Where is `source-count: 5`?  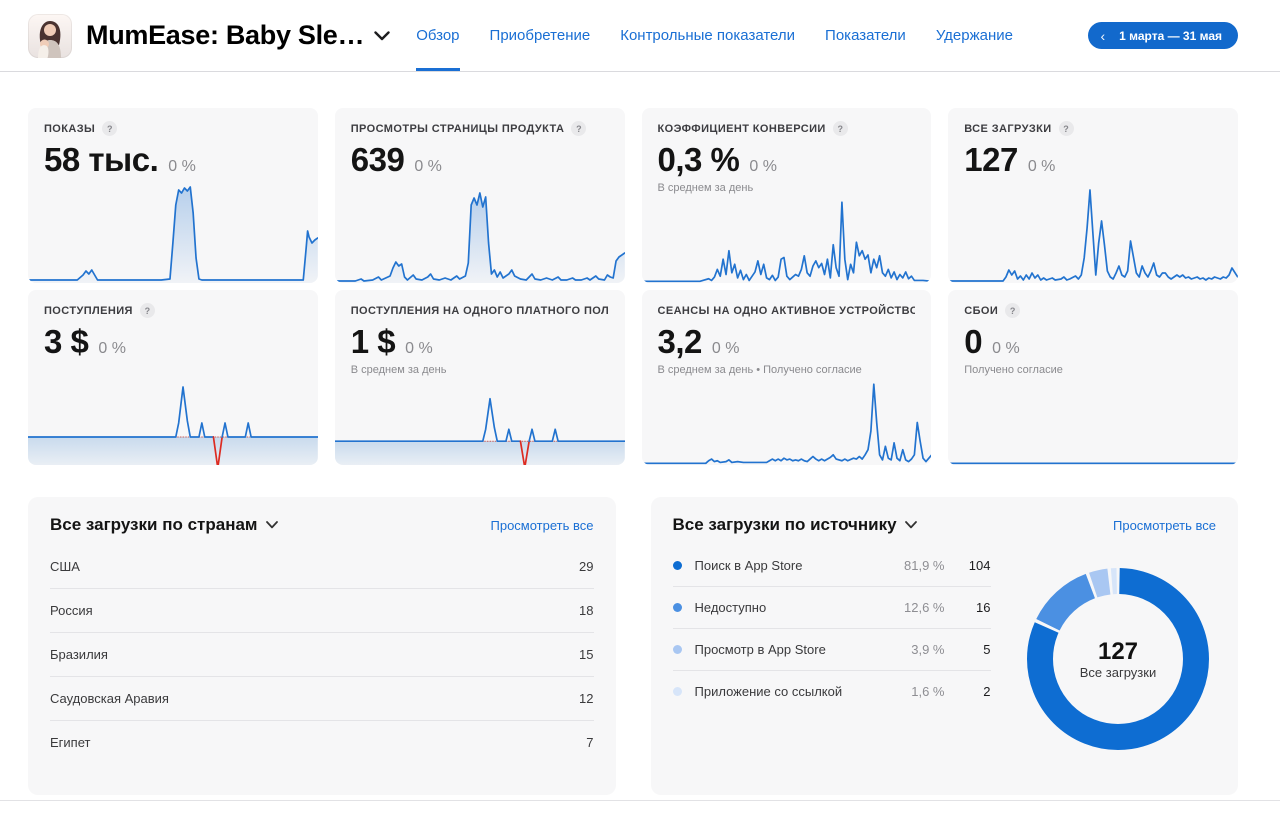 source-count: 5 is located at coordinates (987, 649).